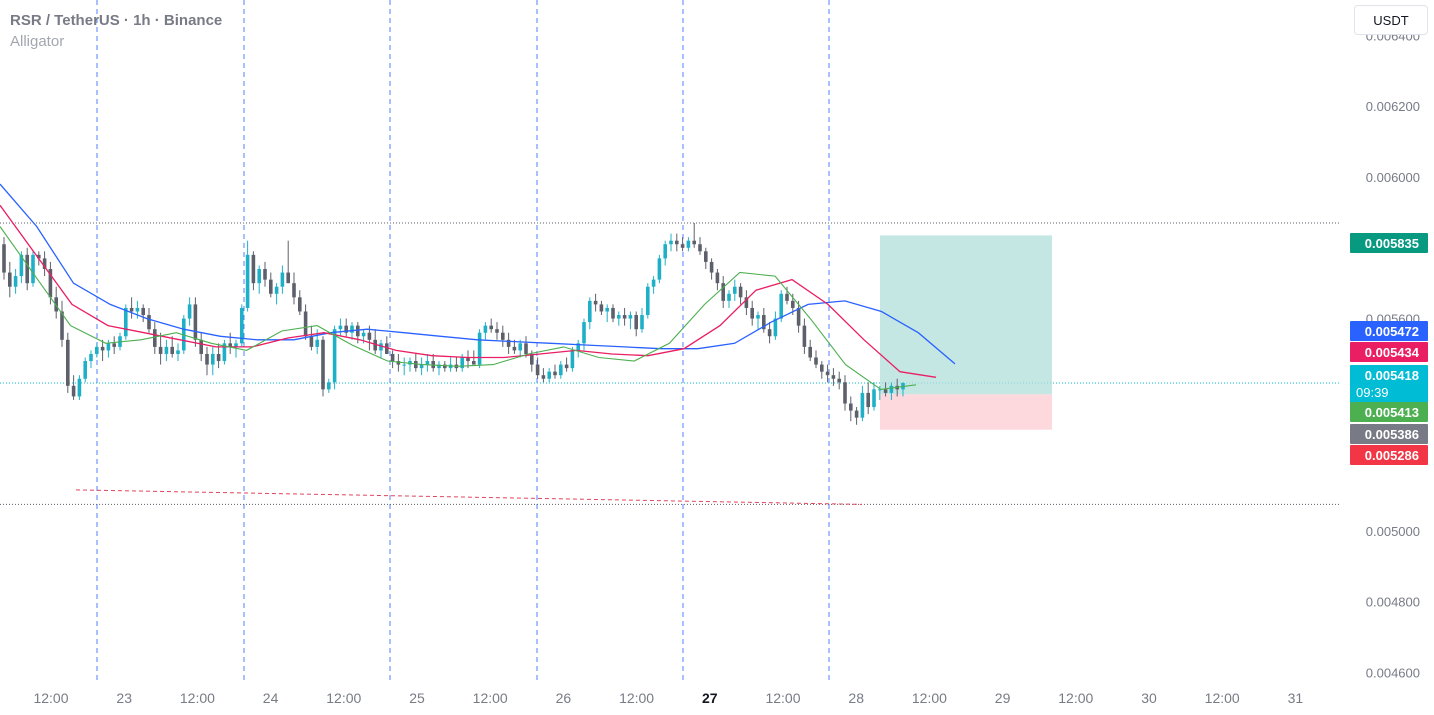  Describe the element at coordinates (966, 332) in the screenshot. I see `long-position-tool` at that location.